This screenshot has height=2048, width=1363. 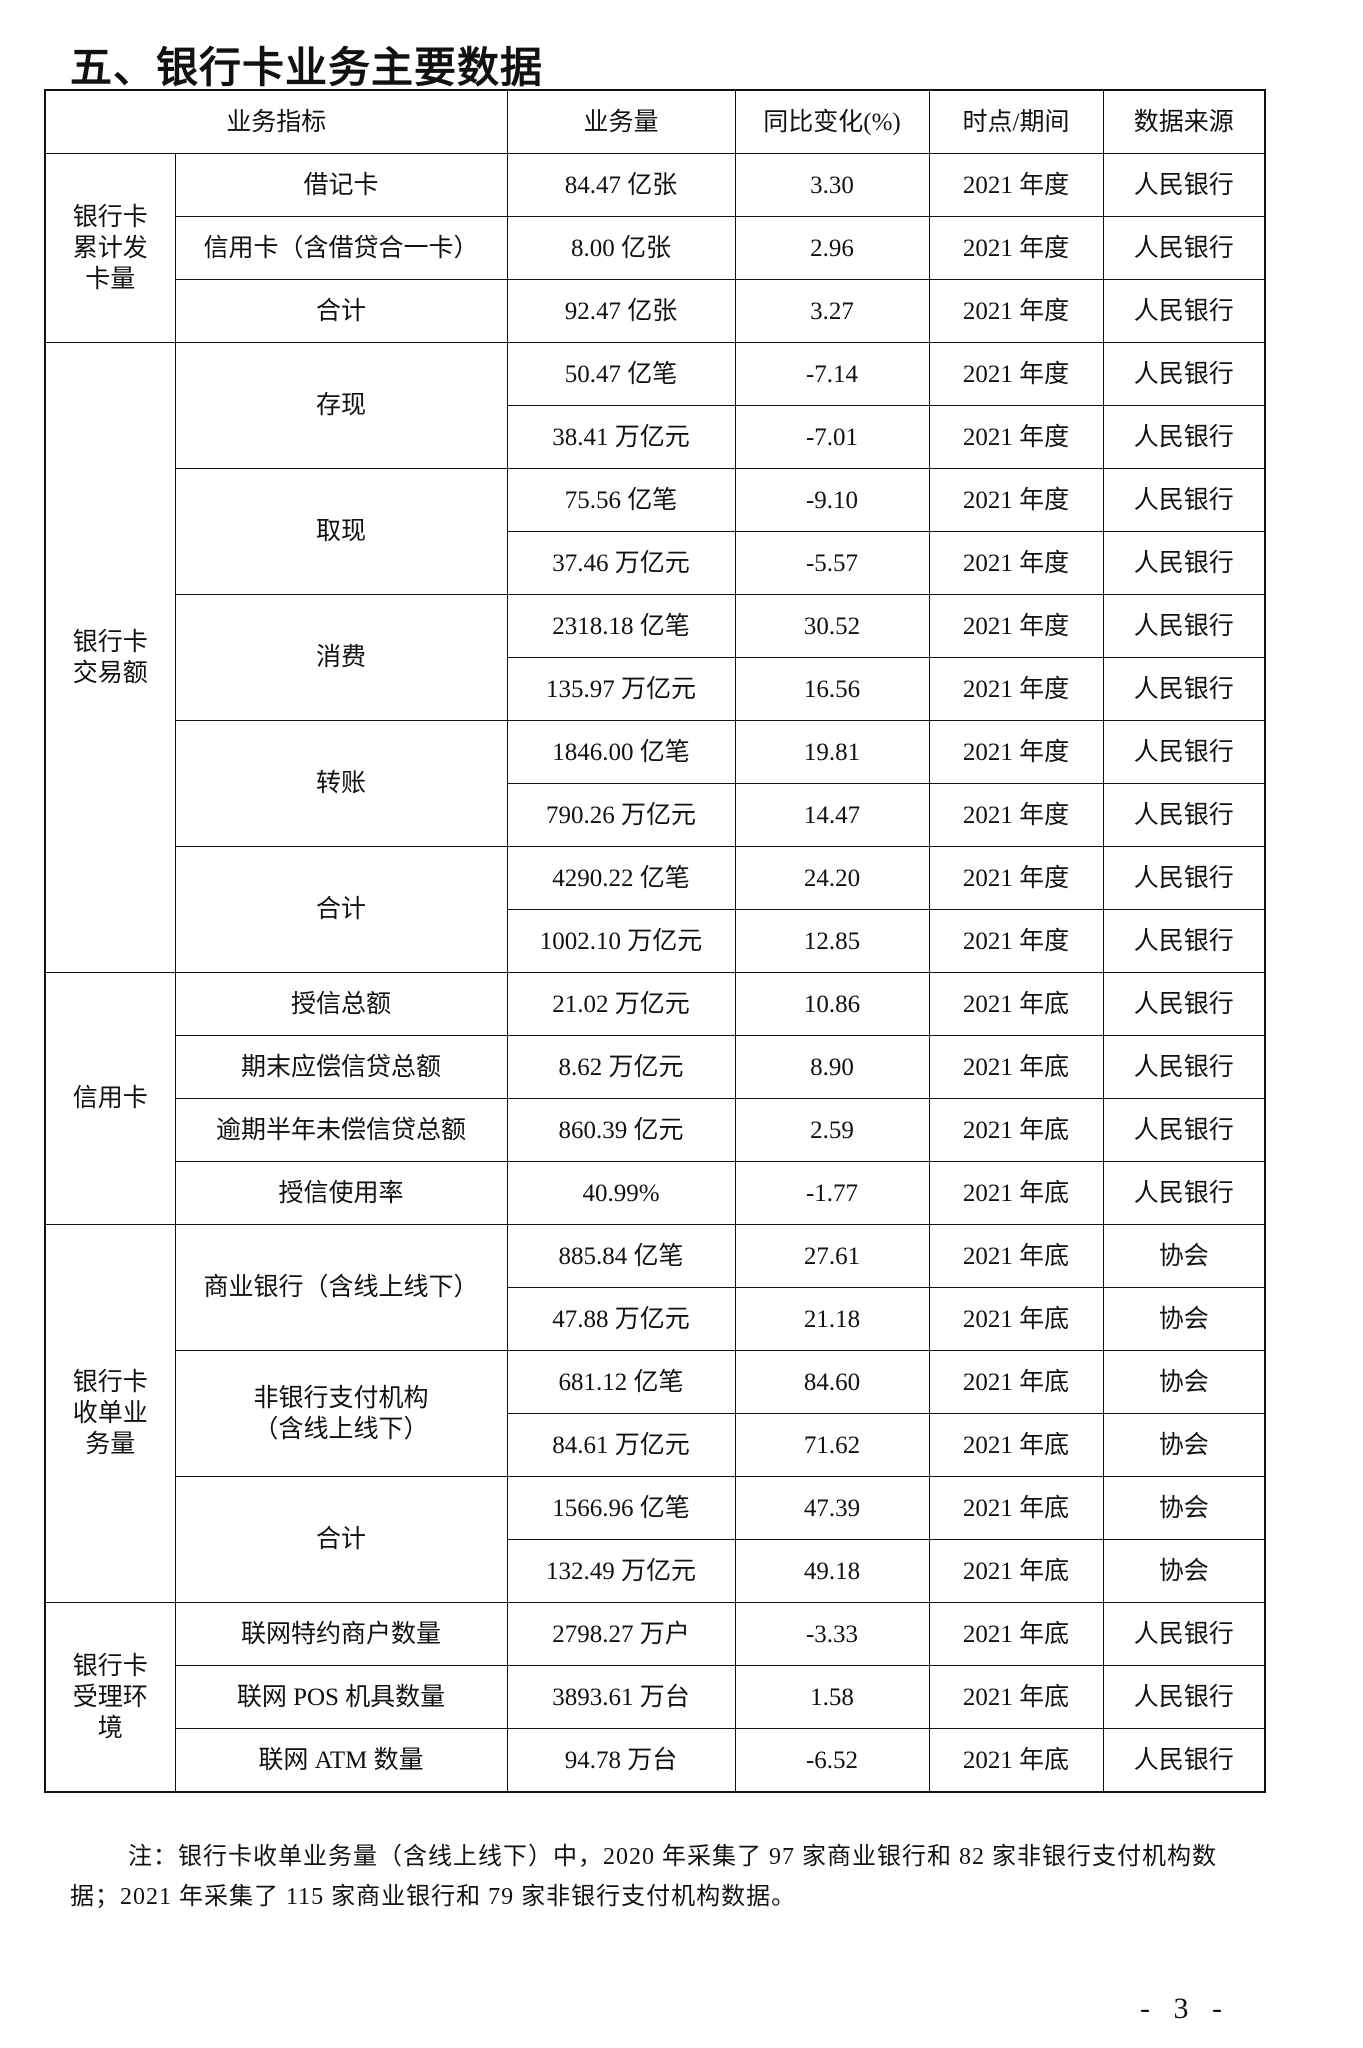 What do you see at coordinates (832, 878) in the screenshot?
I see `cell-yoy-change: 24.20` at bounding box center [832, 878].